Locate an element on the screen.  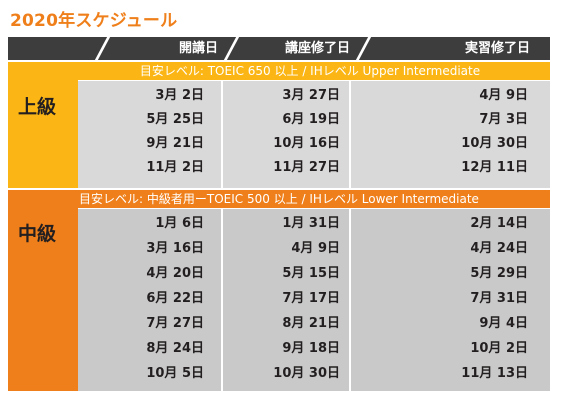
lower-start-cell: 1月 6日 is located at coordinates (179, 223).